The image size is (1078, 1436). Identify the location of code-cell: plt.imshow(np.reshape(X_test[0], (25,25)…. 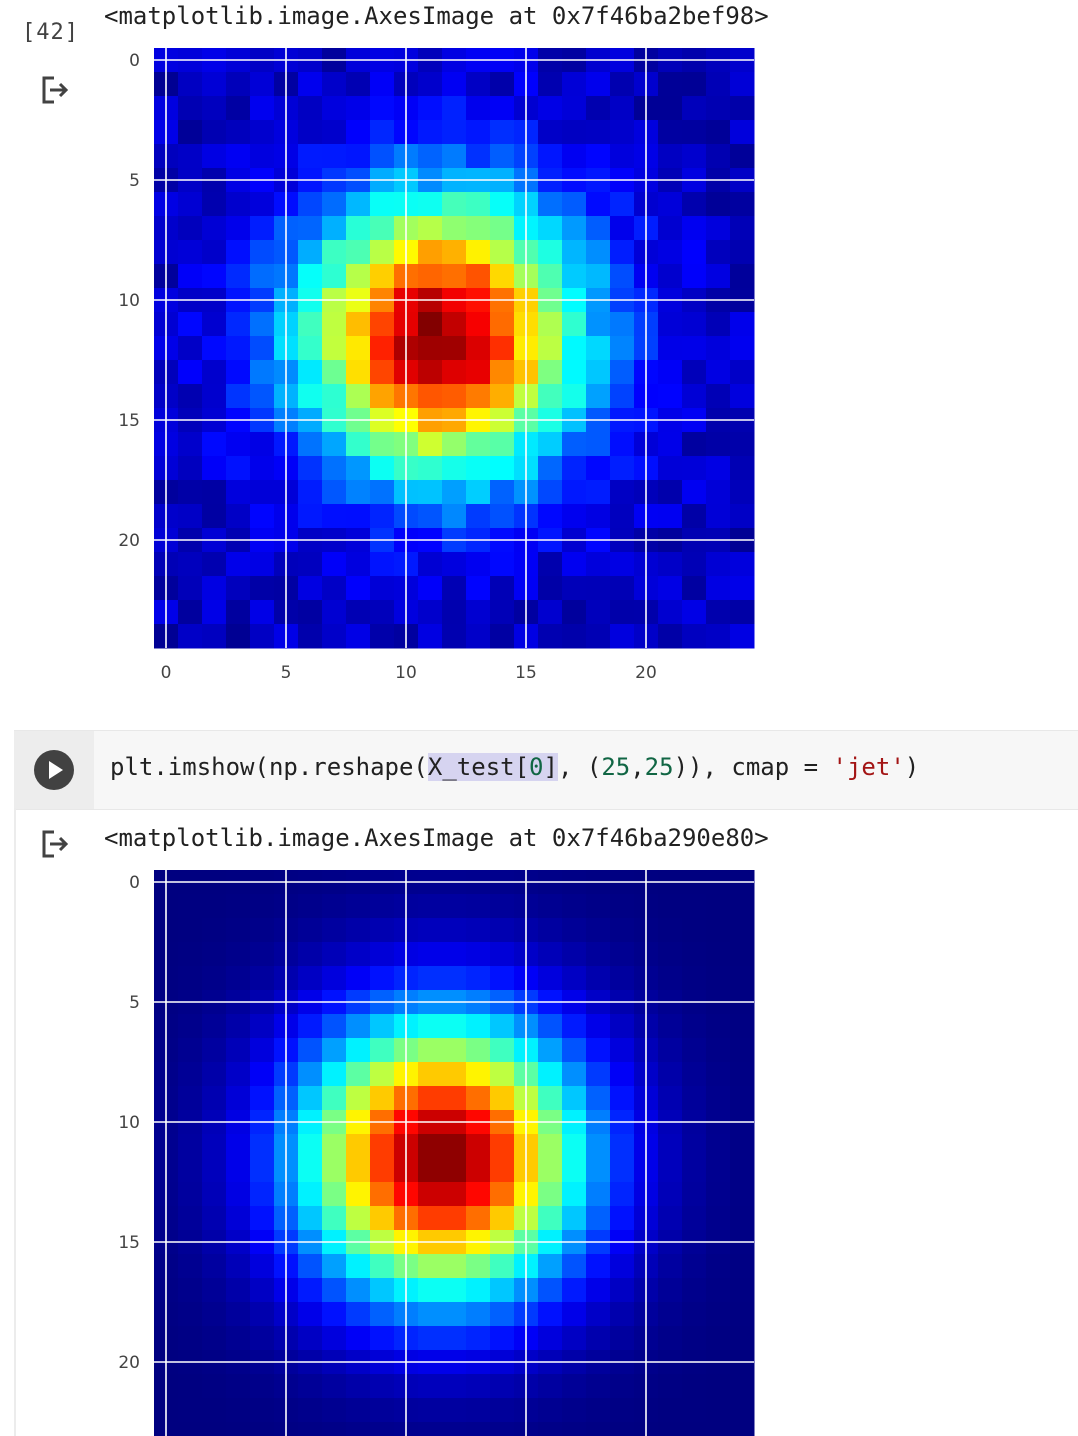
(546, 770).